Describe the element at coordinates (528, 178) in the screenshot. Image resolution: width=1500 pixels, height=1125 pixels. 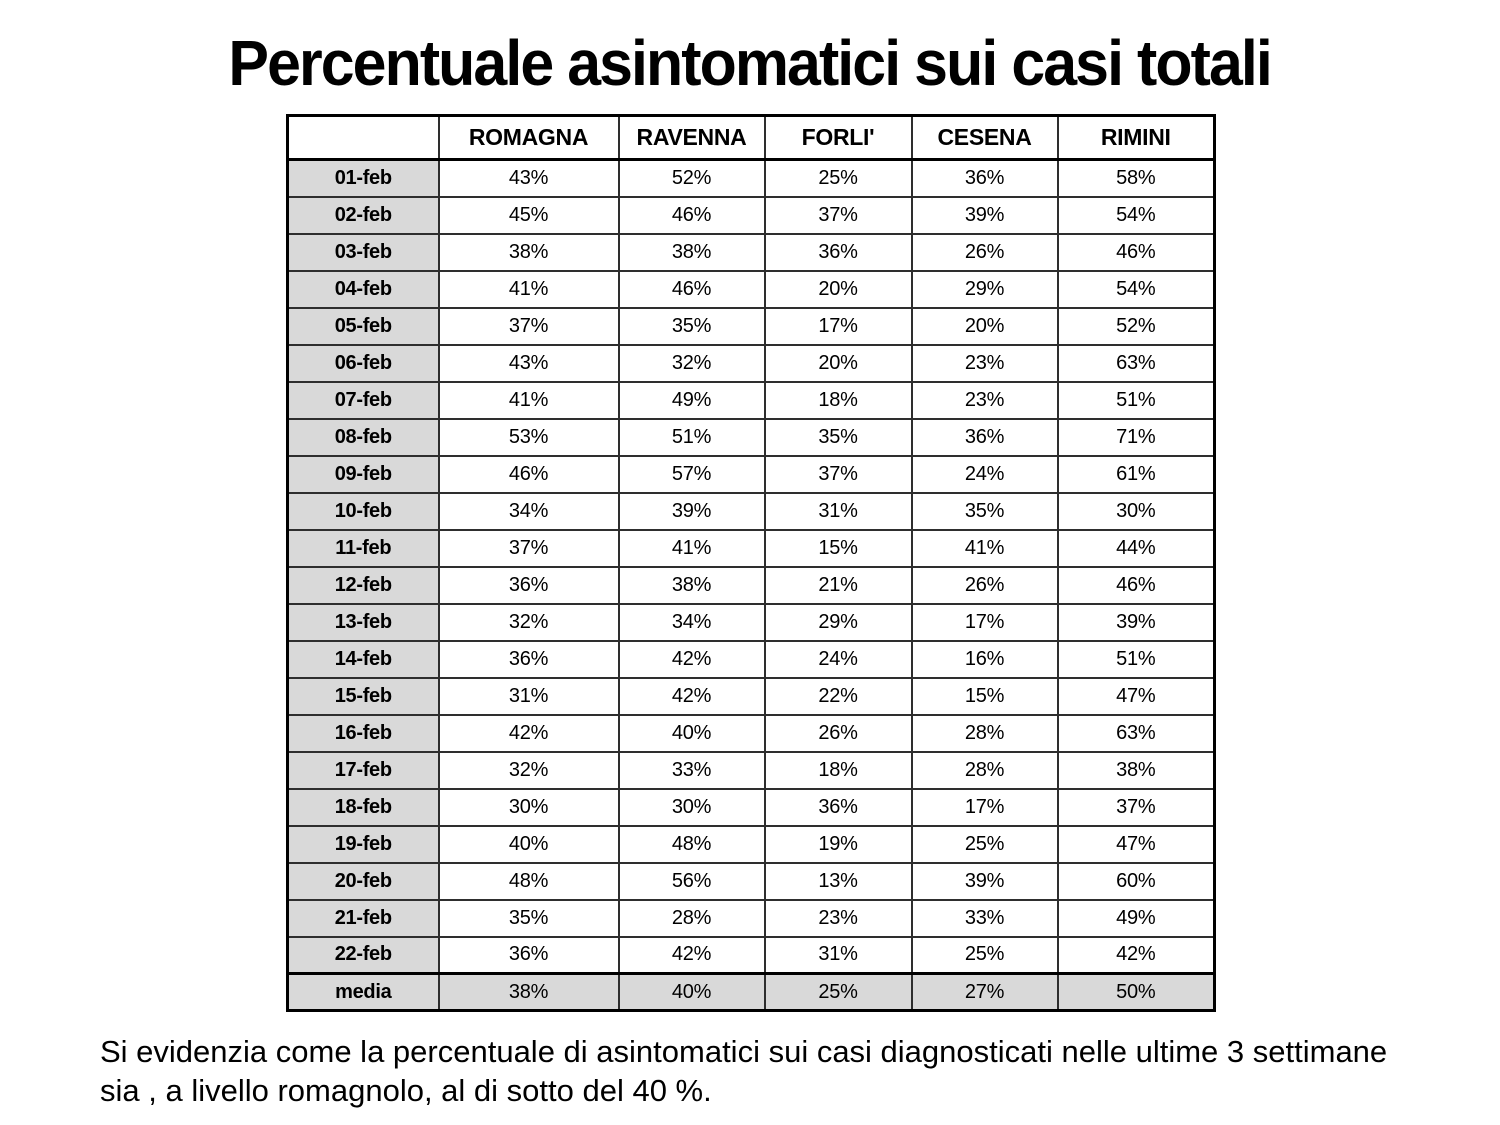
I see `value-cell: 43%` at that location.